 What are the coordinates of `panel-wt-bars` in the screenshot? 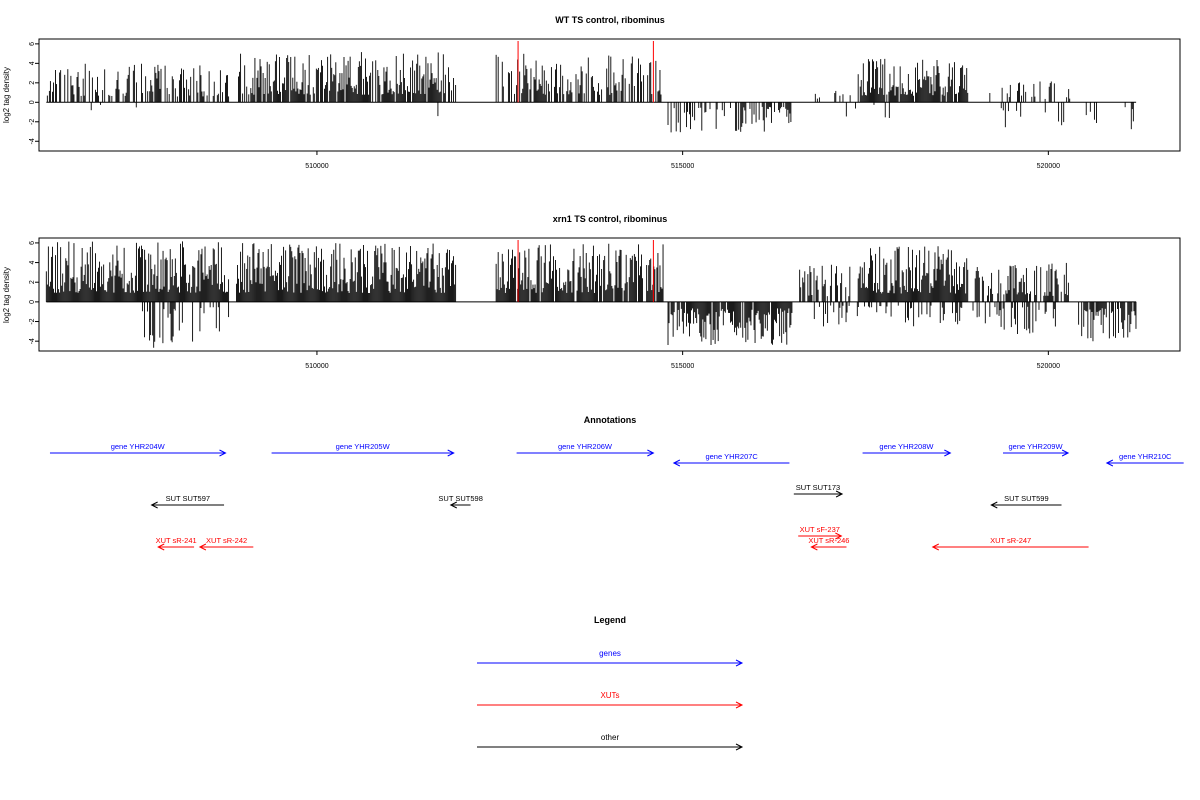 It's located at (591, 92).